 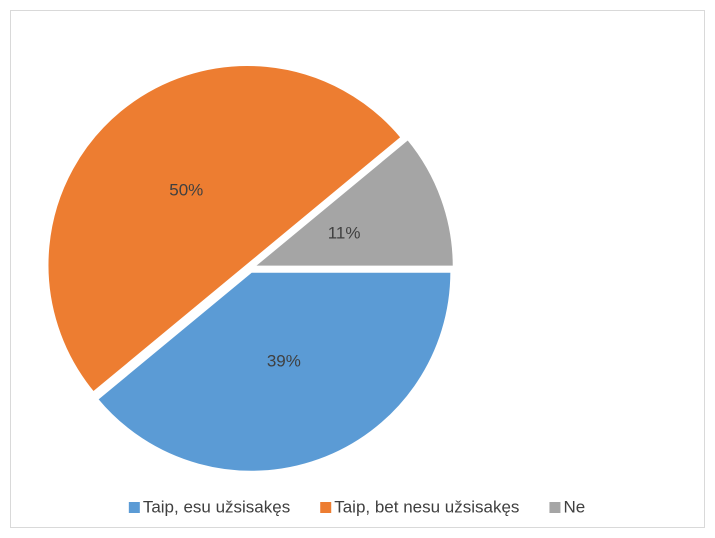 I want to click on legend-label: Taip, bet nesu užsisakęs, so click(x=426, y=506).